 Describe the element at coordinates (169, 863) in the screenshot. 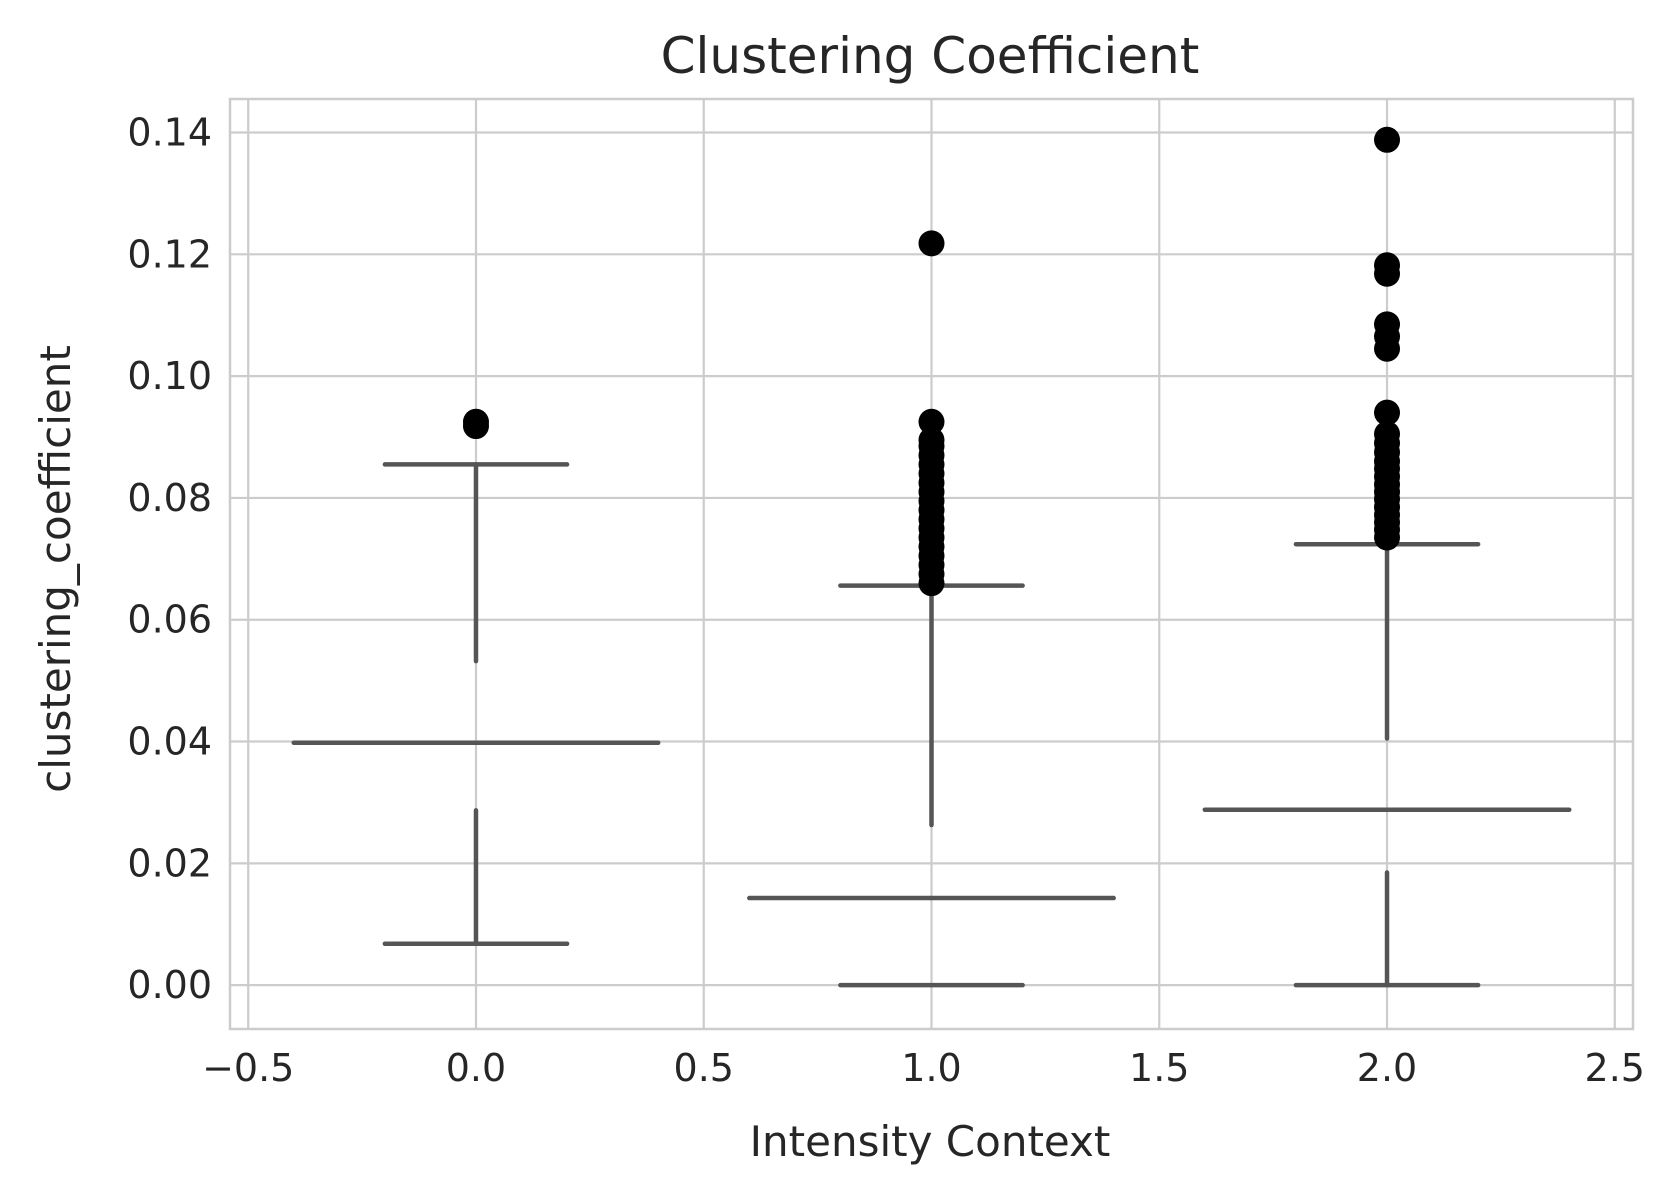

I see `y-tick-label: 0.02` at that location.